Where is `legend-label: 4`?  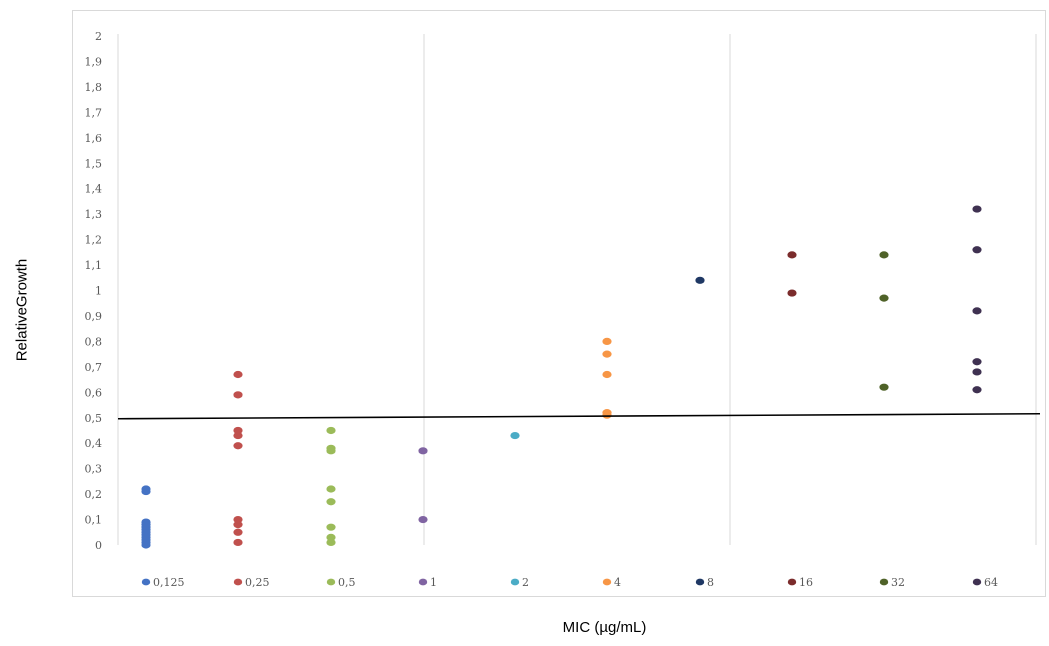
legend-label: 4 is located at coordinates (617, 582).